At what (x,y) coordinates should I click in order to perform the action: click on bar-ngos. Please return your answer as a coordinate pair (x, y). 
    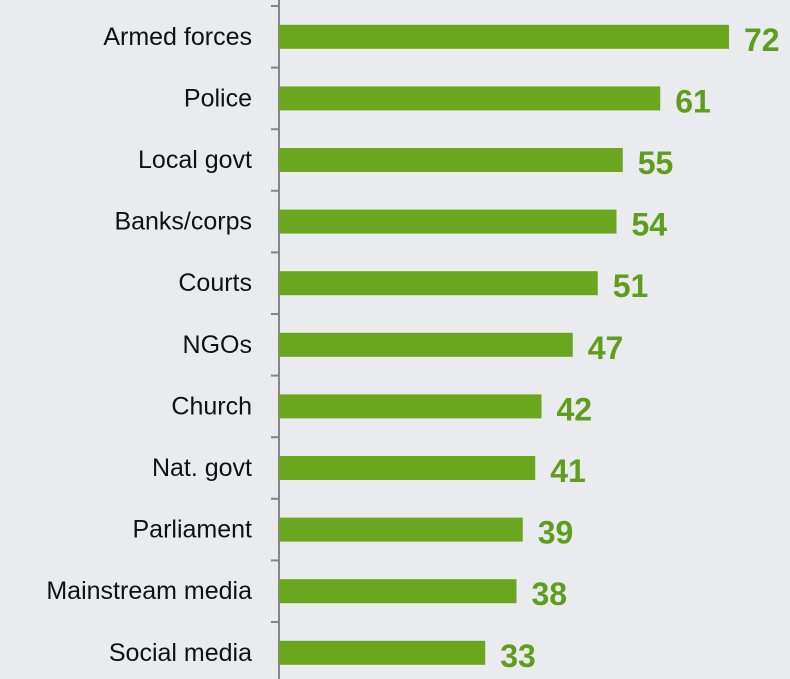
    Looking at the image, I should click on (426, 344).